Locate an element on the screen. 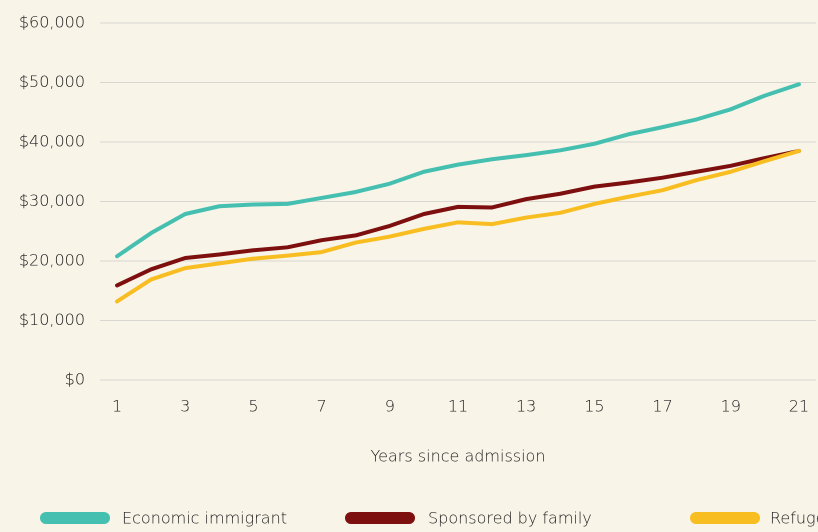 This screenshot has height=532, width=818. y-tick-label: $50,000 is located at coordinates (52, 81).